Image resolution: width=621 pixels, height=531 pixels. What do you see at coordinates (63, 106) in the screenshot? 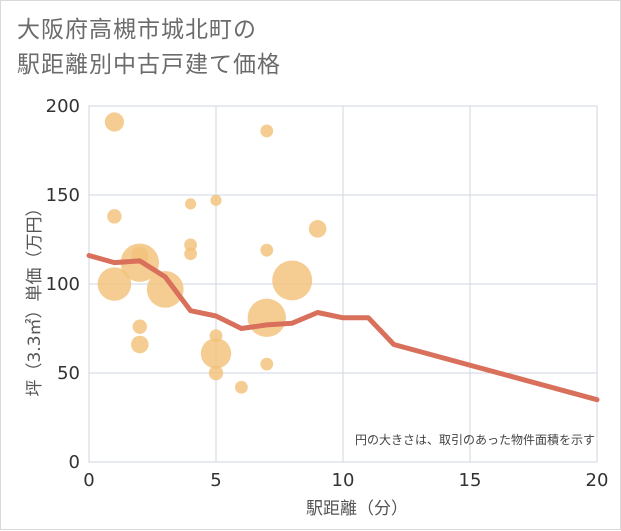
I see `y-tick-label: 200` at bounding box center [63, 106].